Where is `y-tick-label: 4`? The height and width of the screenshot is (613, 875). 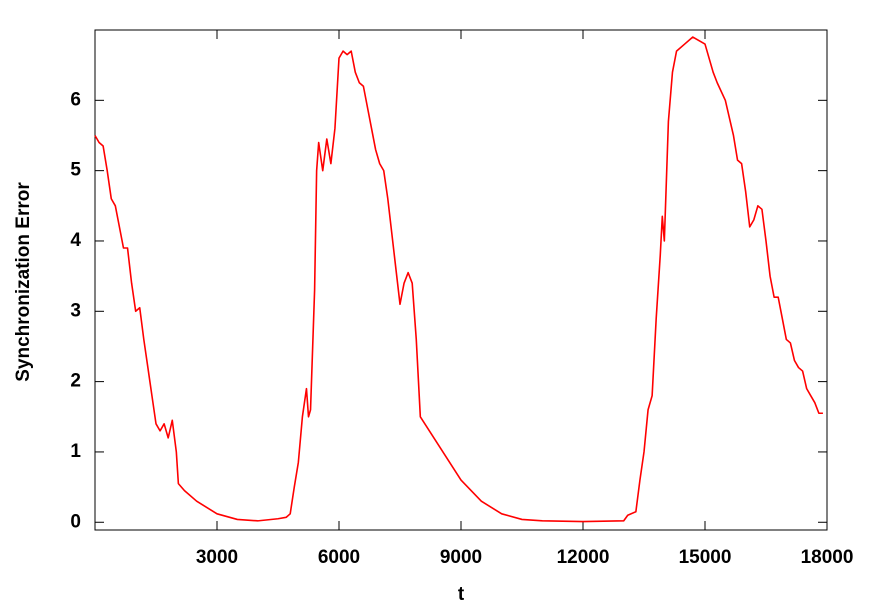
y-tick-label: 4 is located at coordinates (75, 240).